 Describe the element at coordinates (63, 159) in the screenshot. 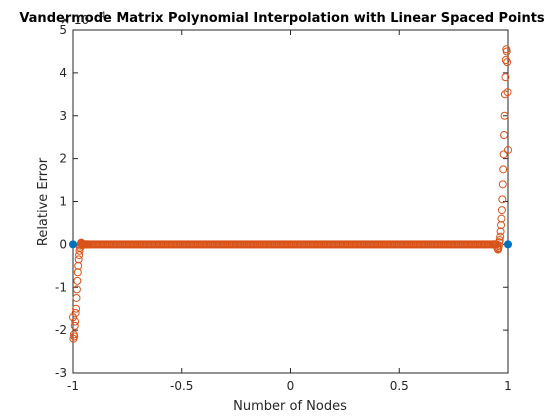

I see `y-tick-label: 2` at that location.